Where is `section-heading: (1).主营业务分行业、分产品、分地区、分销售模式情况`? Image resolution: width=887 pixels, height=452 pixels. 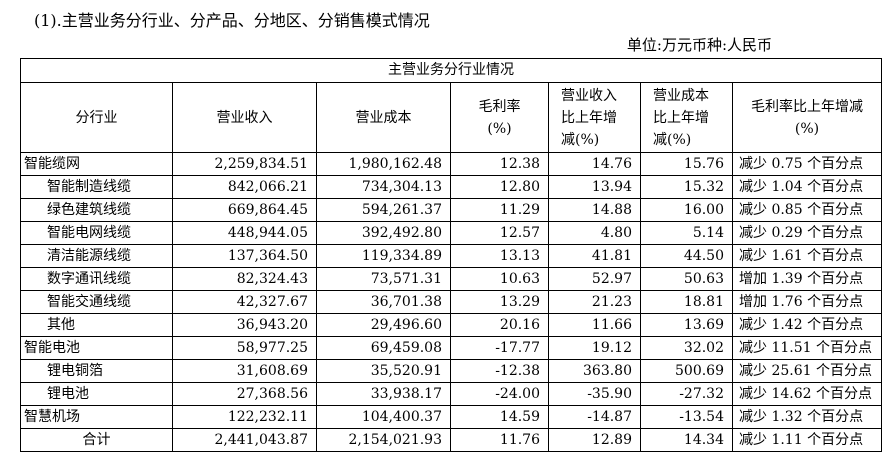 section-heading: (1).主营业务分行业、分产品、分地区、分销售模式情况 is located at coordinates (232, 20).